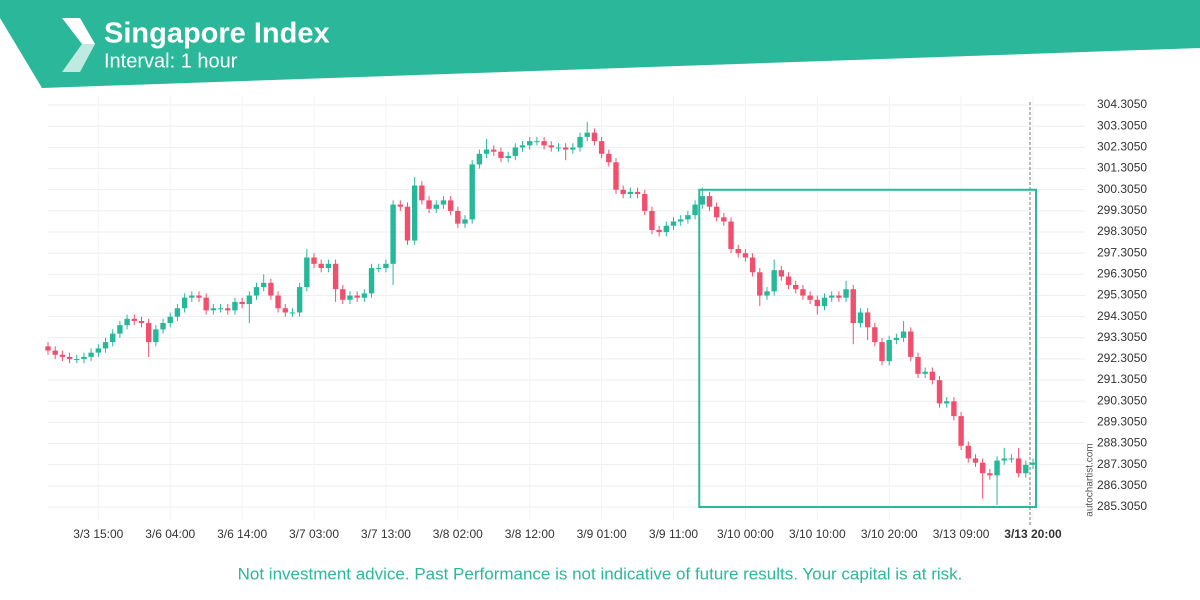 Image resolution: width=1200 pixels, height=600 pixels. I want to click on logo, so click(78, 58).